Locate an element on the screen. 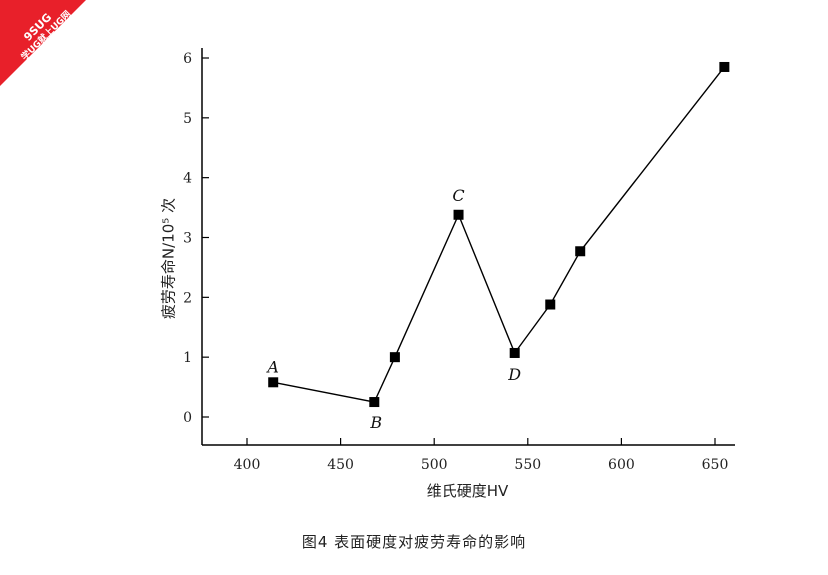 The width and height of the screenshot is (828, 575). y-tick-label: 2 is located at coordinates (187, 298).